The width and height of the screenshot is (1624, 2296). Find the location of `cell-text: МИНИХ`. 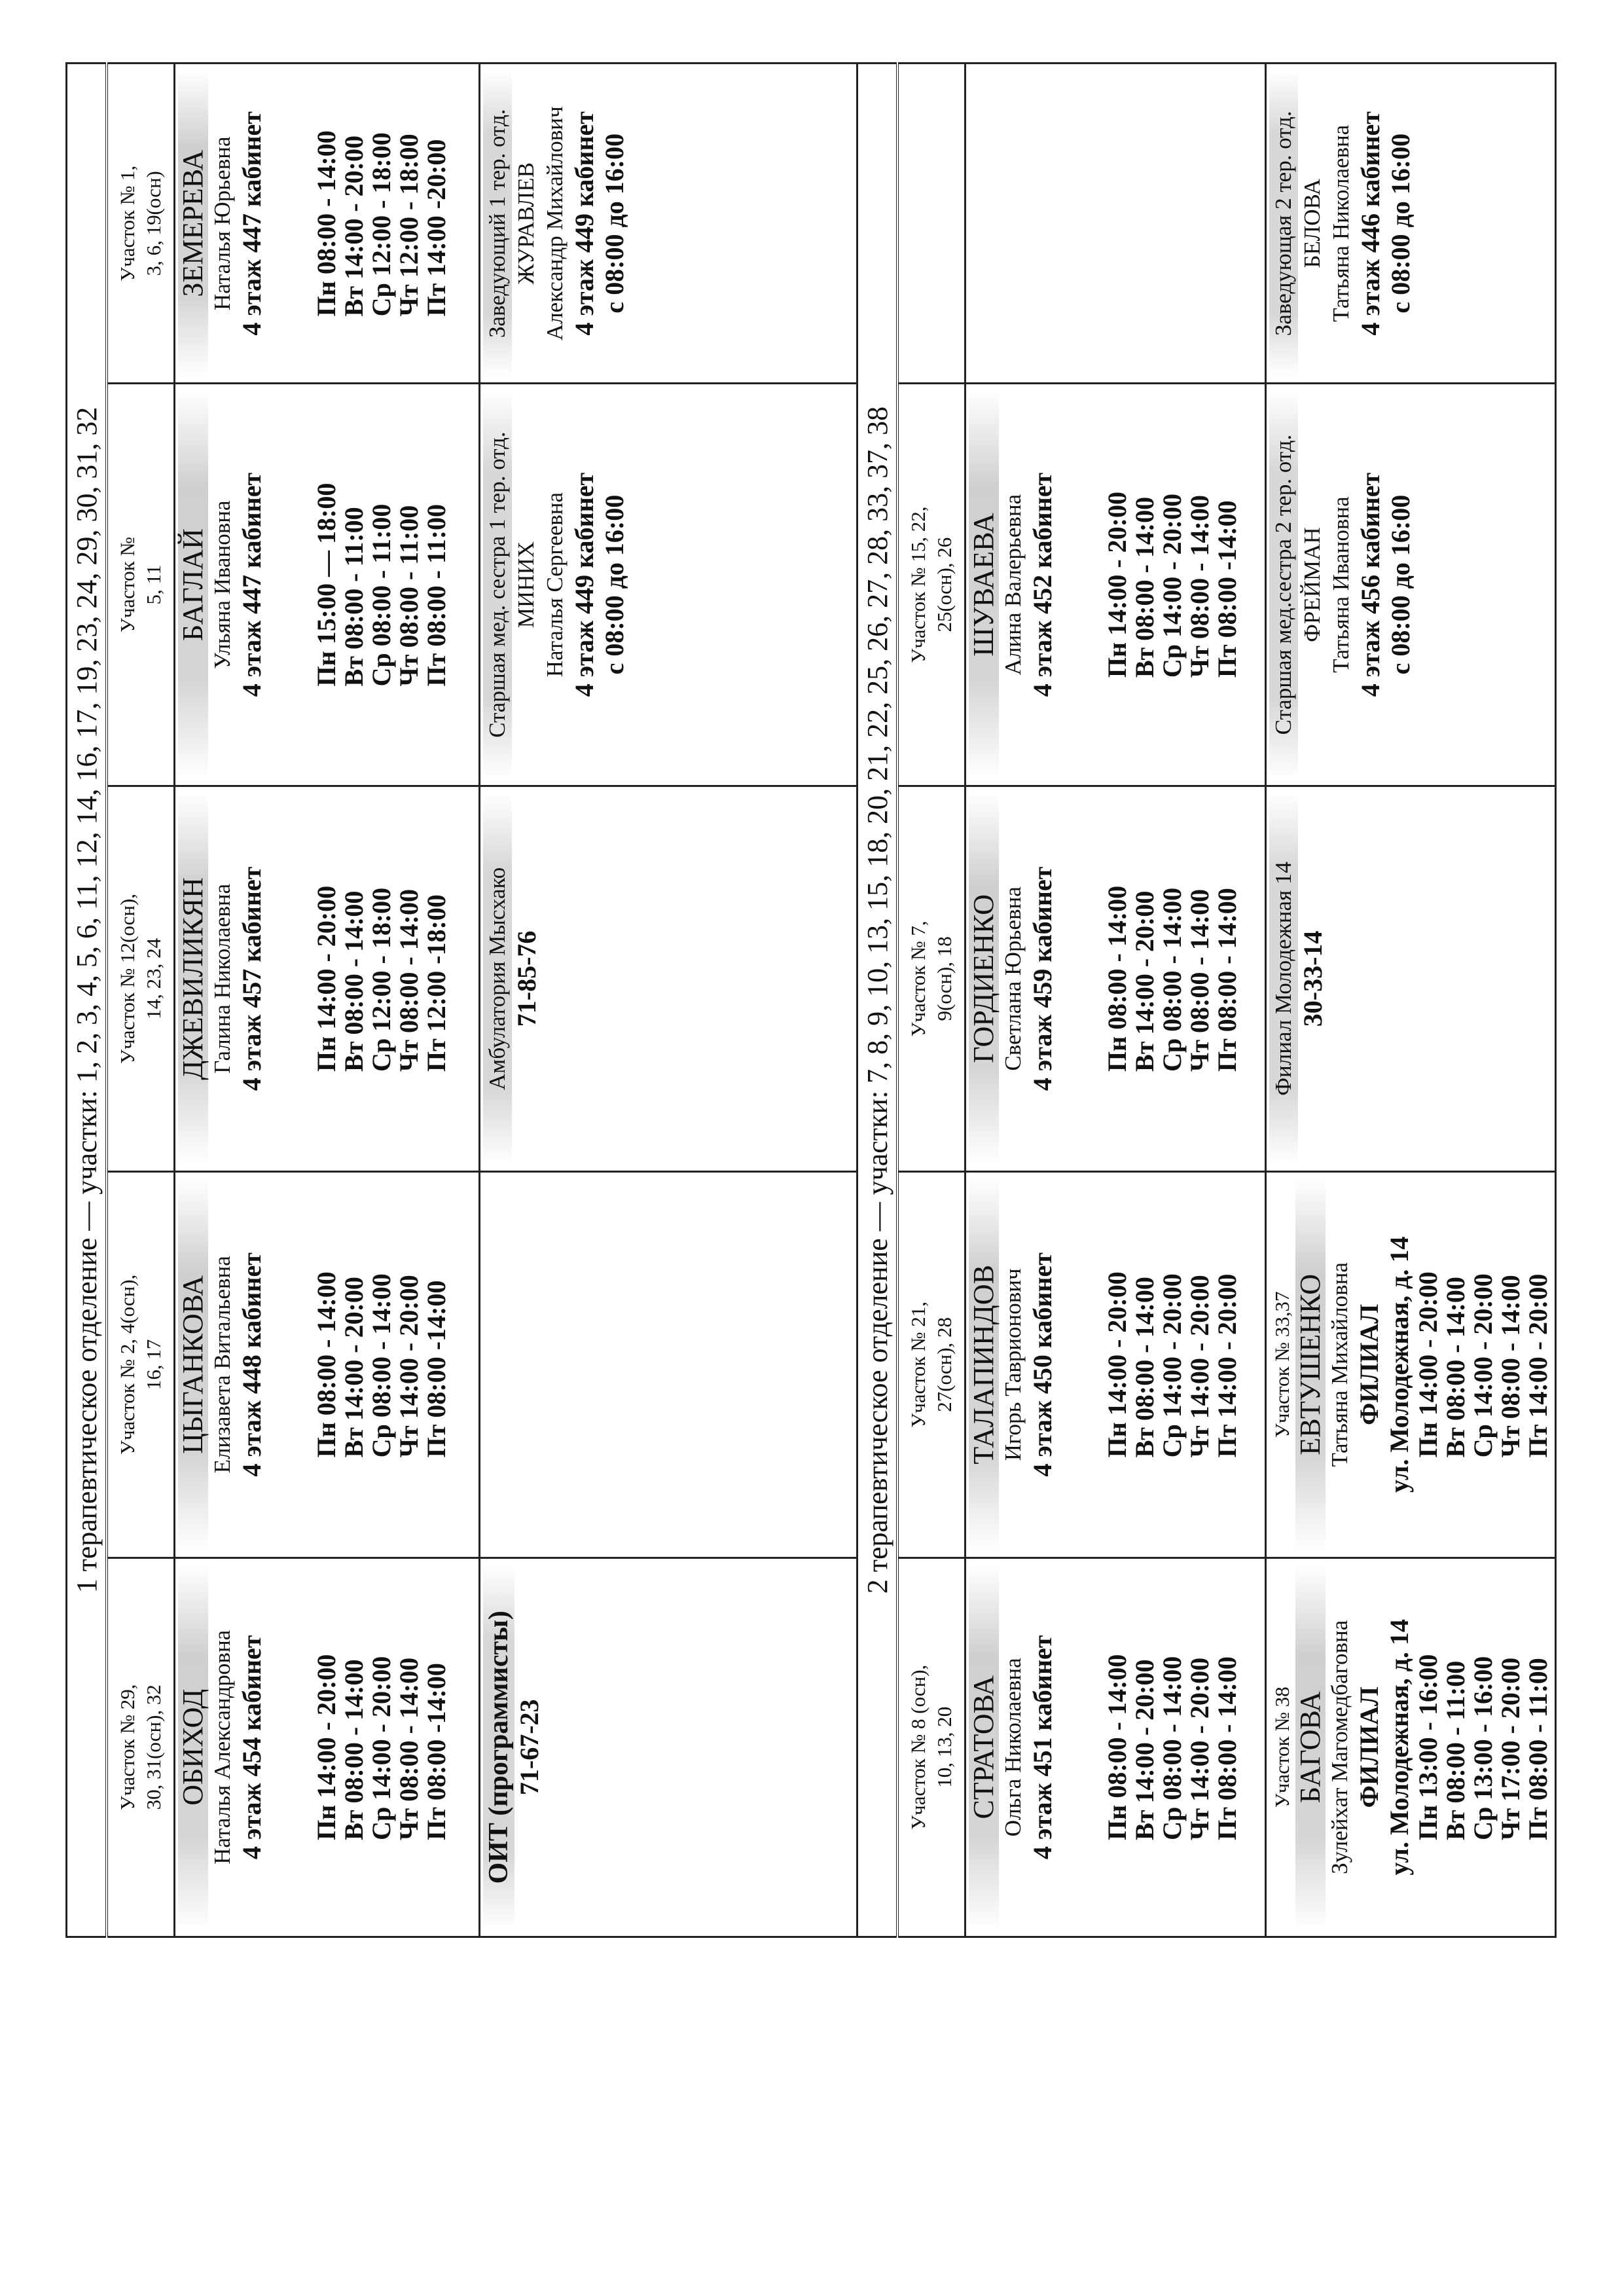

cell-text: МИНИХ is located at coordinates (526, 585).